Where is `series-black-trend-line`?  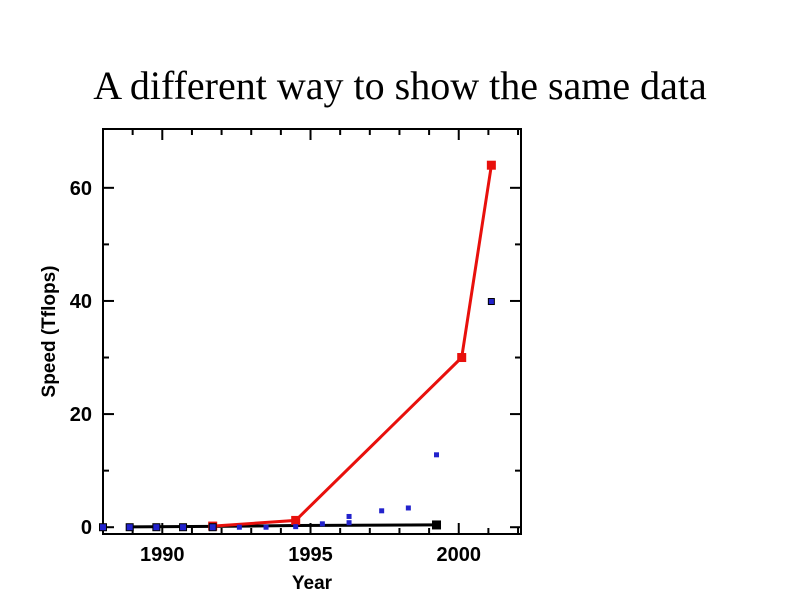 series-black-trend-line is located at coordinates (283, 526).